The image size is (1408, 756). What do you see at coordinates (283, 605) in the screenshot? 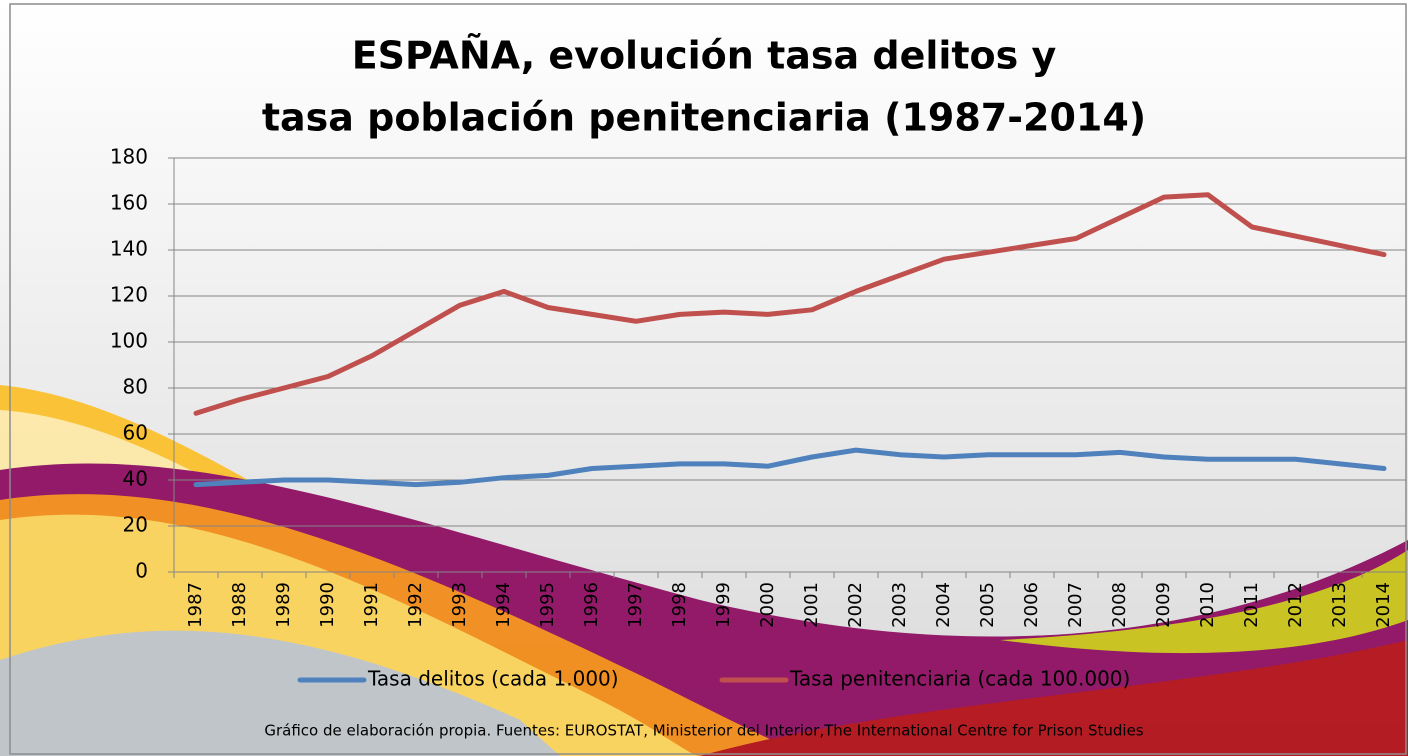
I see `x-tick-label: 1989` at bounding box center [283, 605].